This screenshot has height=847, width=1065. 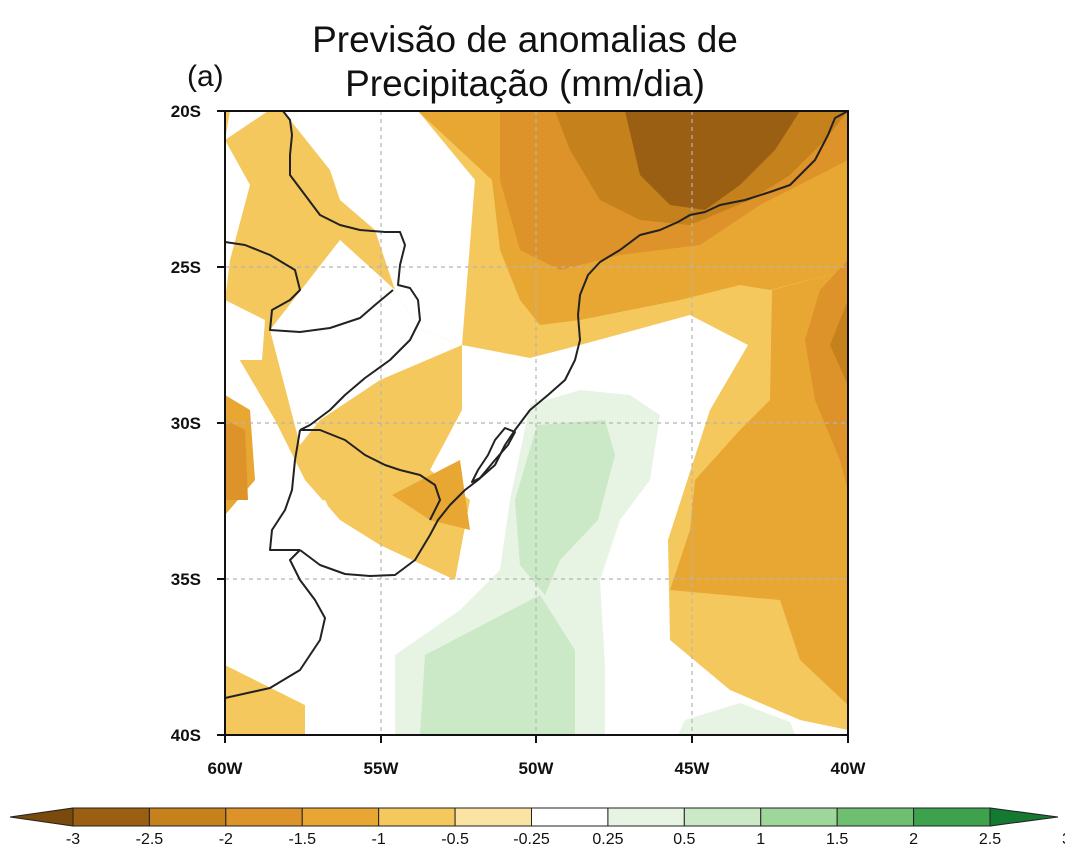 I want to click on colorbar-label: -2, so click(x=226, y=839).